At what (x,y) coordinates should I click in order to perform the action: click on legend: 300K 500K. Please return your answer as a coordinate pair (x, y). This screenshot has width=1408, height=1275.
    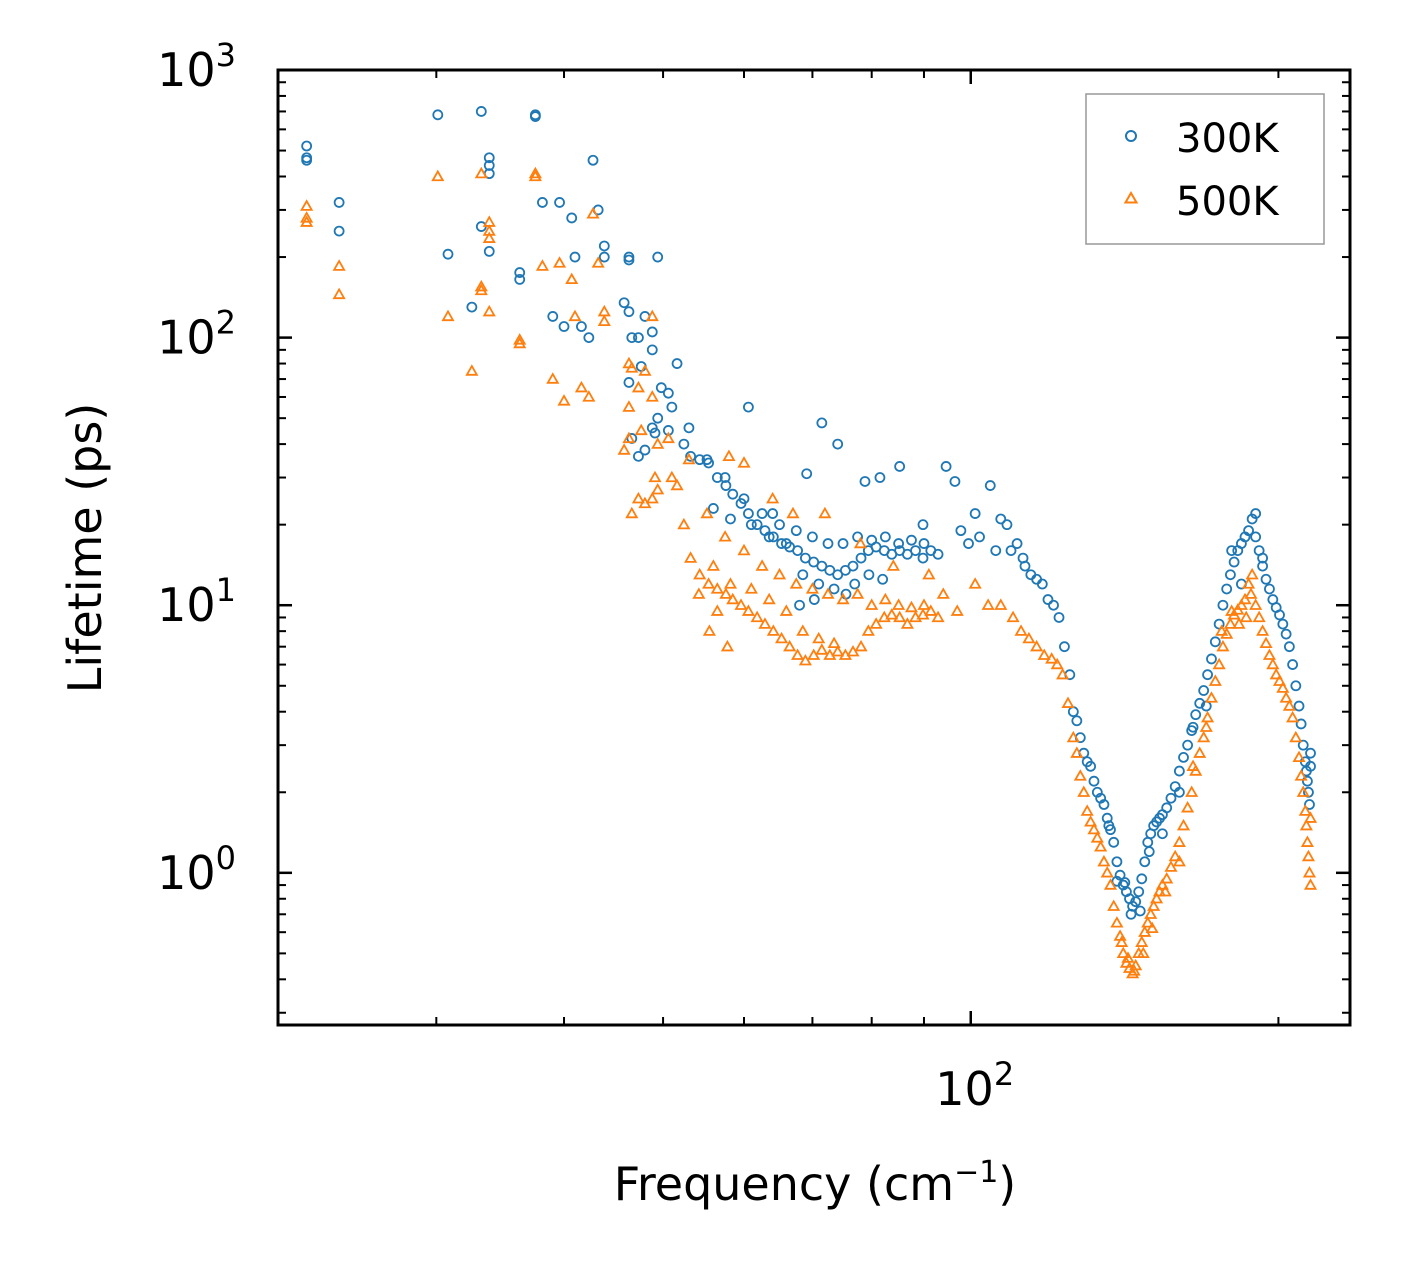
    Looking at the image, I should click on (1205, 169).